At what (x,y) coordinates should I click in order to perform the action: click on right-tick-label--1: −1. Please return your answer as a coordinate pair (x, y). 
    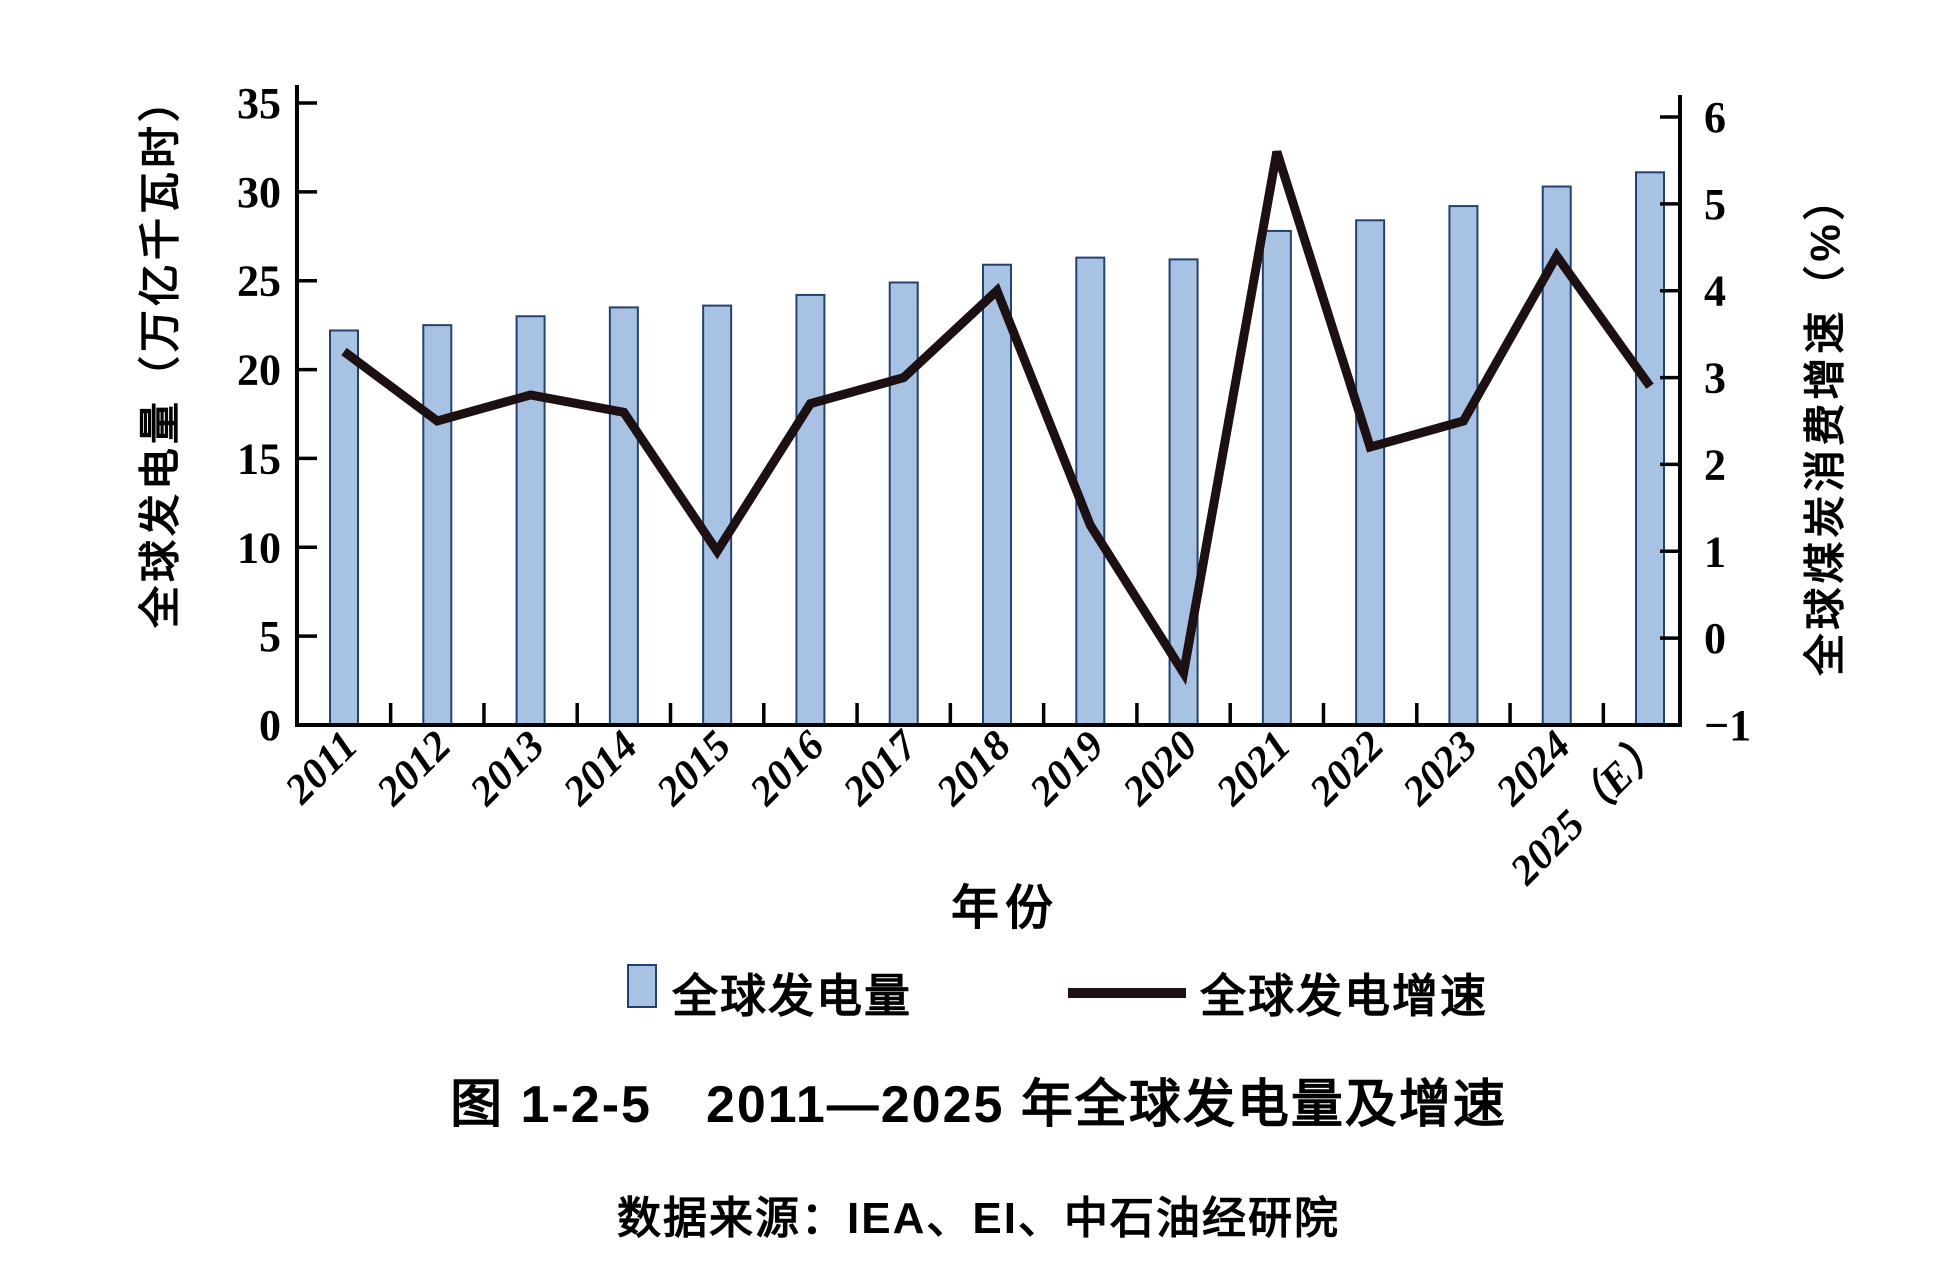
    Looking at the image, I should click on (1727, 725).